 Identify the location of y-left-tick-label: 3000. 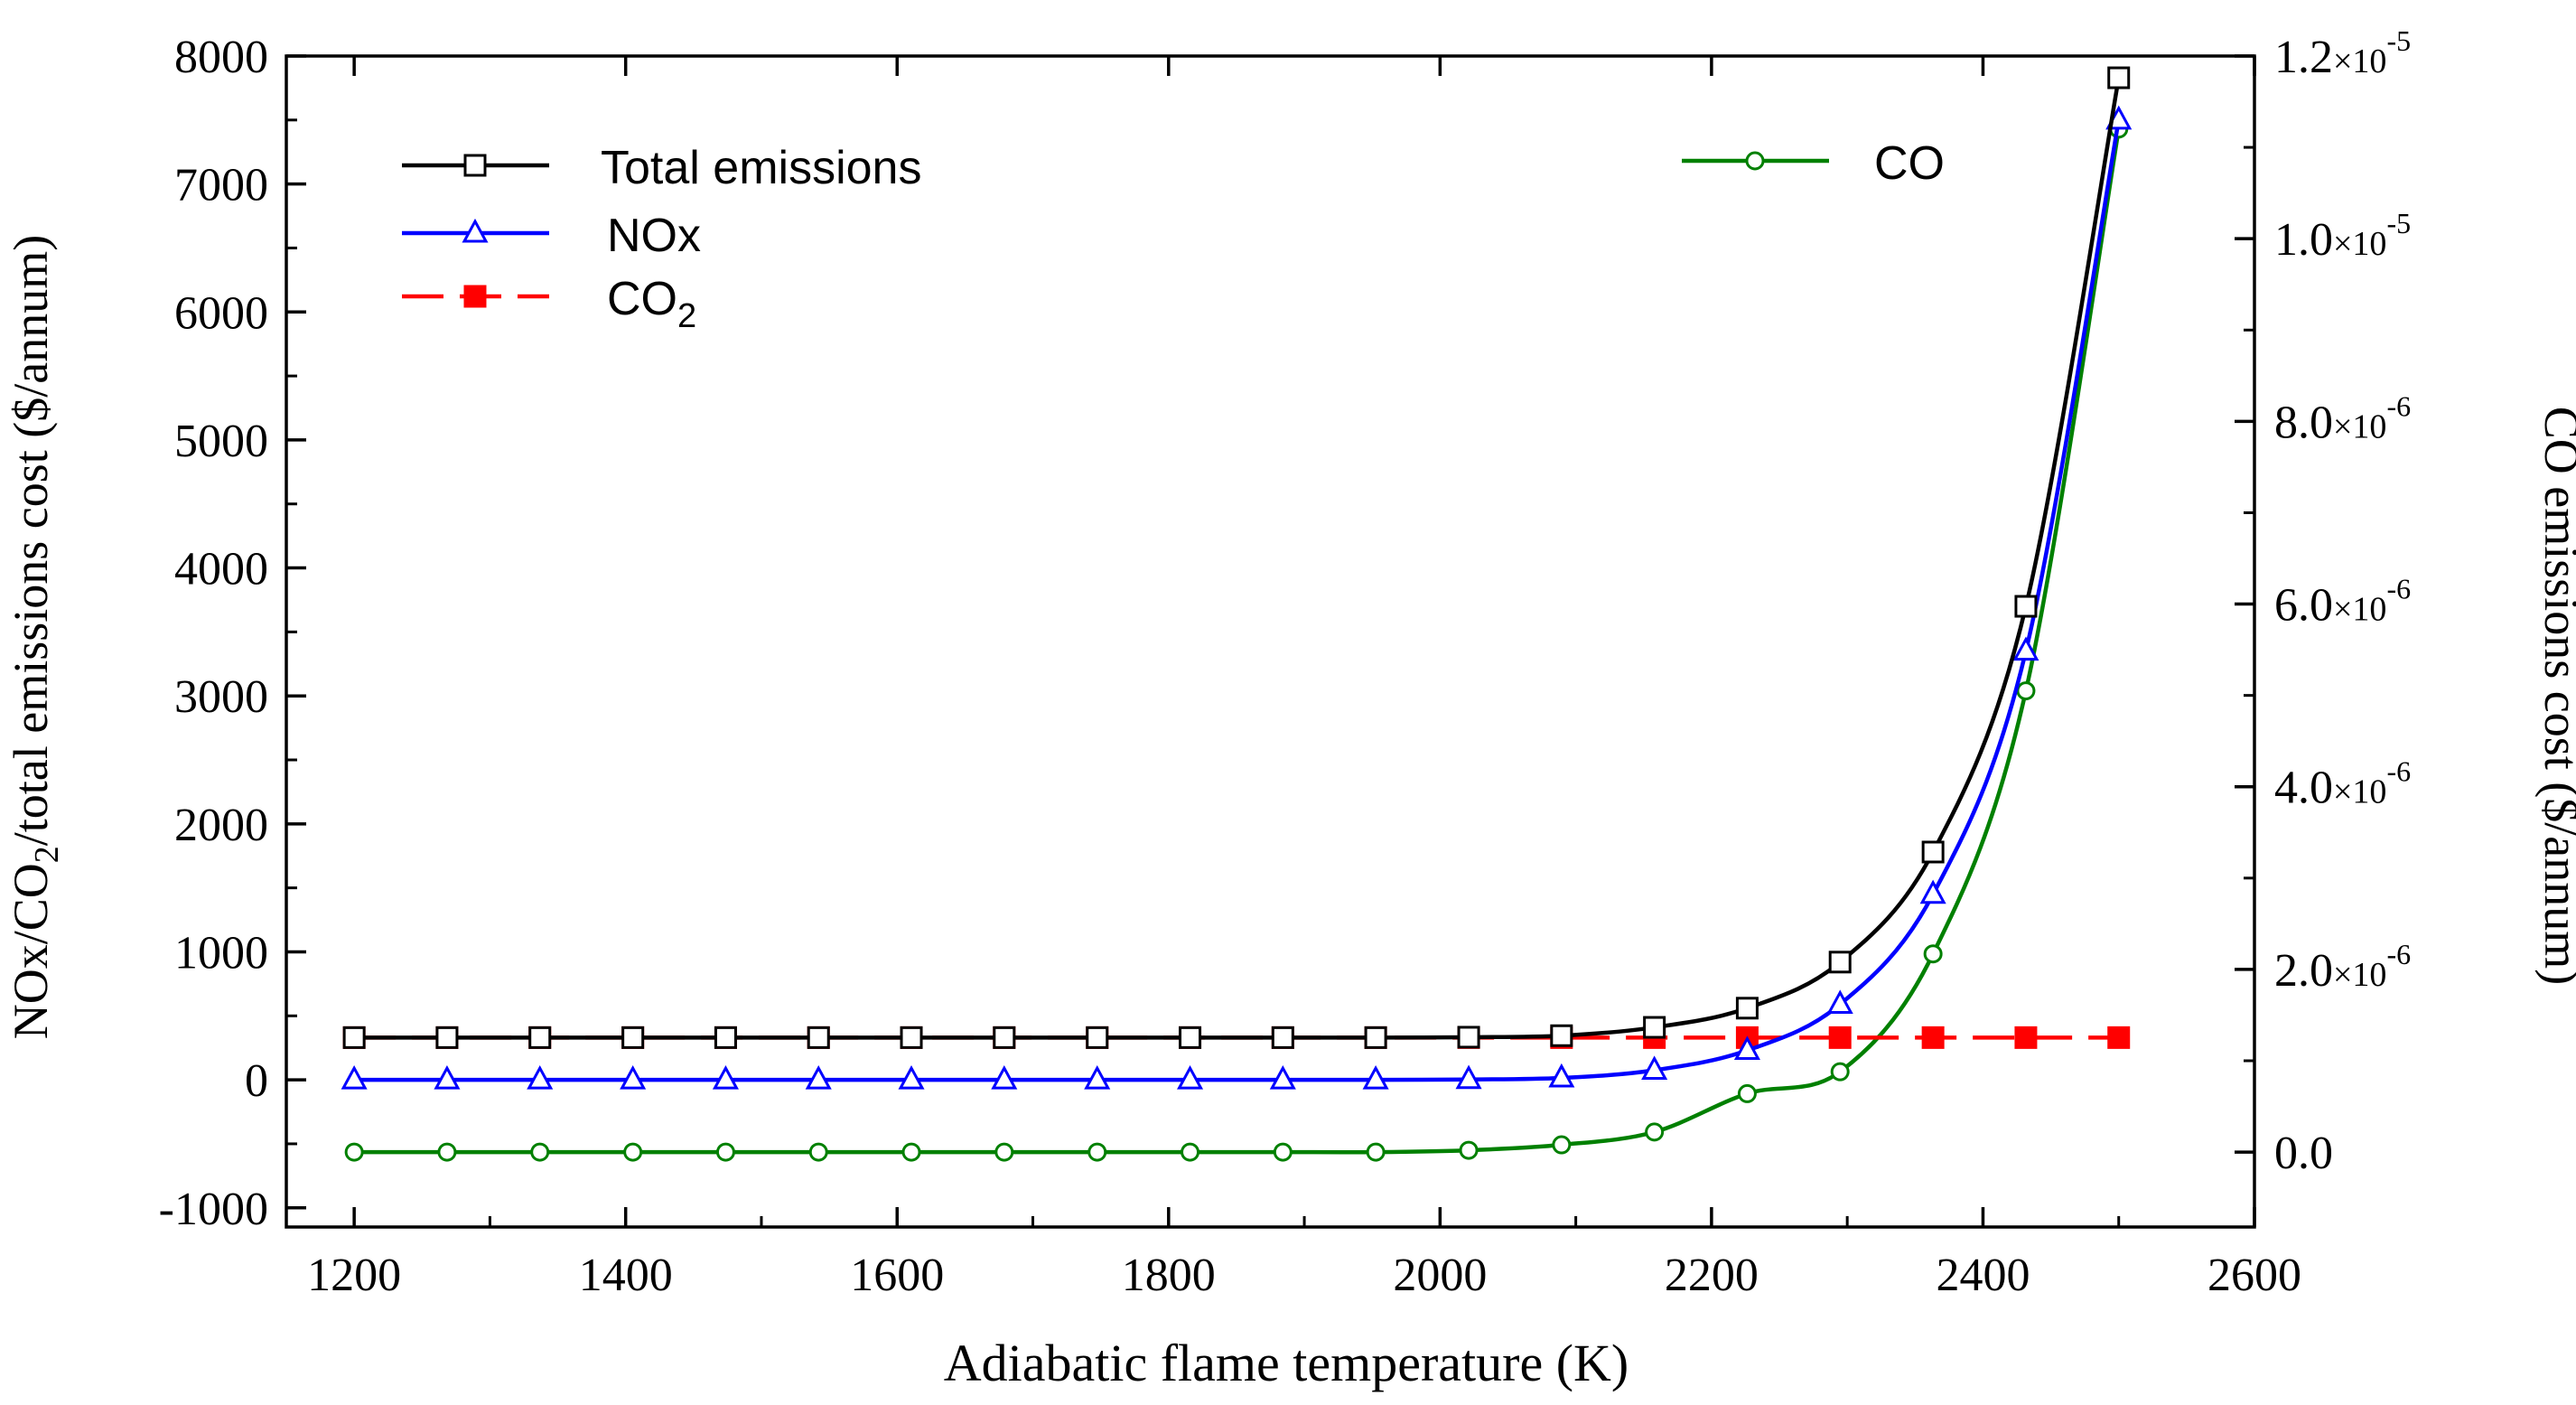
(221, 697).